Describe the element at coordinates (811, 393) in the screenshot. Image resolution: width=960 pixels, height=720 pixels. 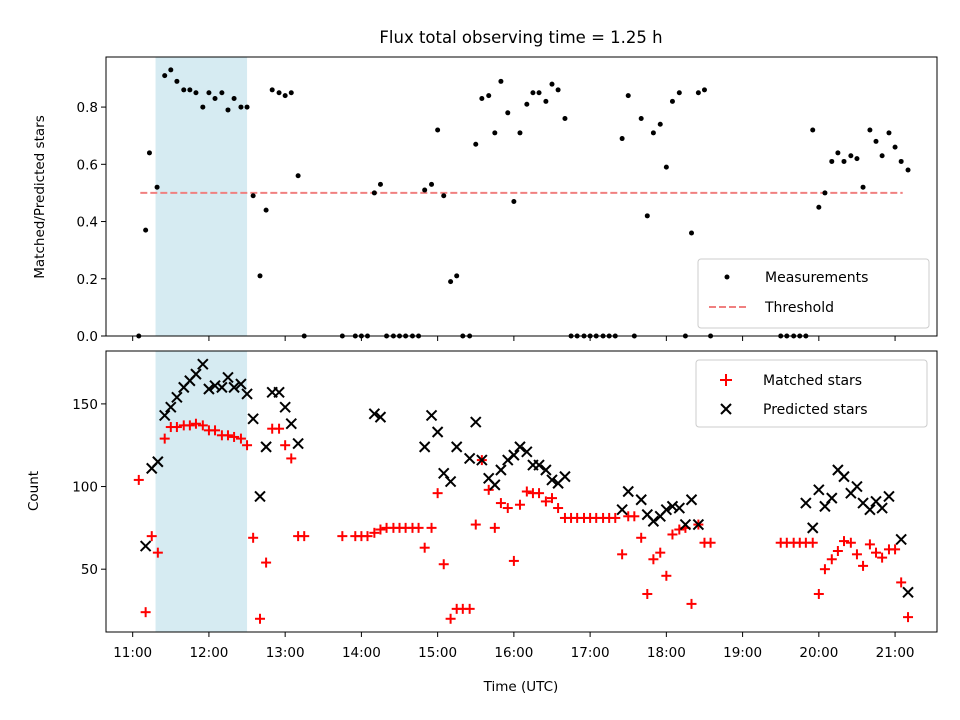
I see `count-legend: Matched stars Predicted stars` at that location.